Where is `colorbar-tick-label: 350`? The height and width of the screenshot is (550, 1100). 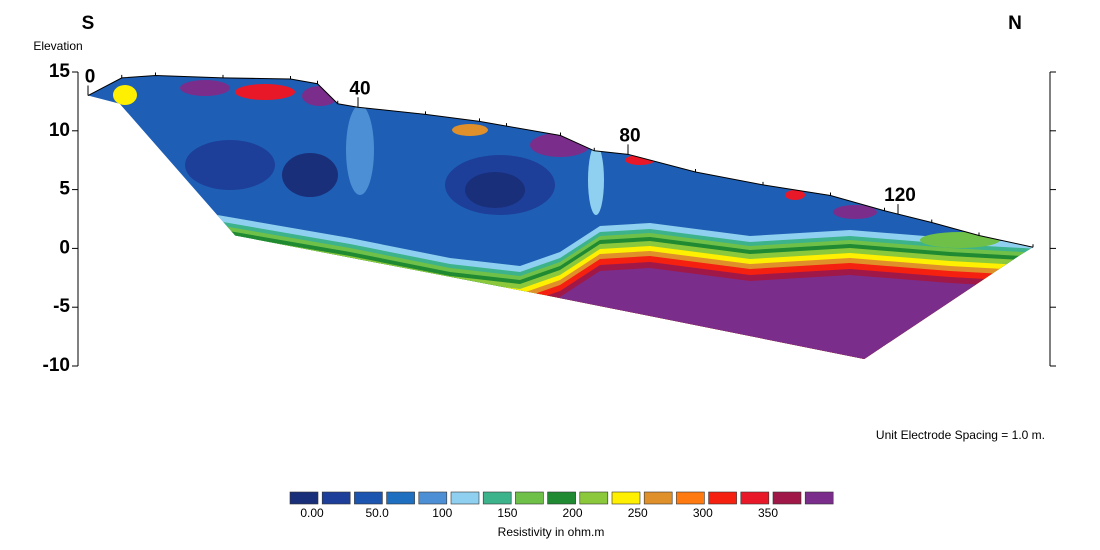
colorbar-tick-label: 350 is located at coordinates (768, 513).